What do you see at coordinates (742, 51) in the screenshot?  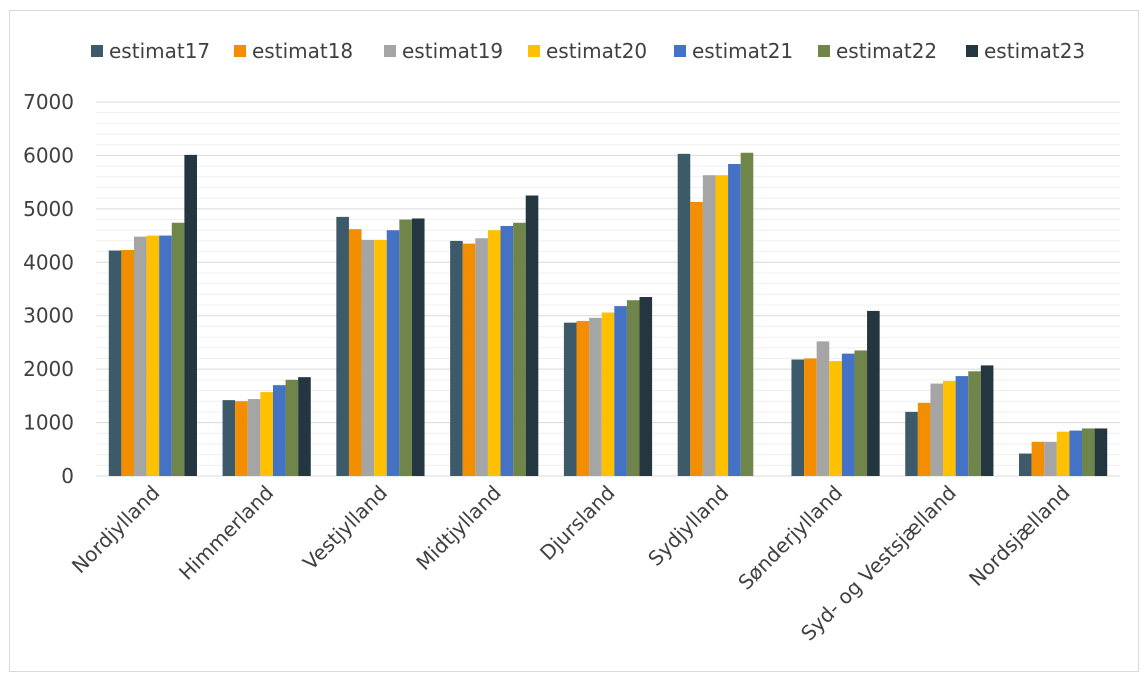 I see `legend-label: estimat21` at bounding box center [742, 51].